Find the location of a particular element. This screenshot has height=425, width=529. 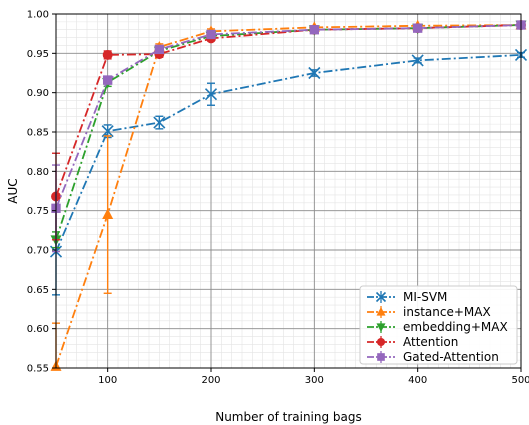

legend-box is located at coordinates (438, 325).